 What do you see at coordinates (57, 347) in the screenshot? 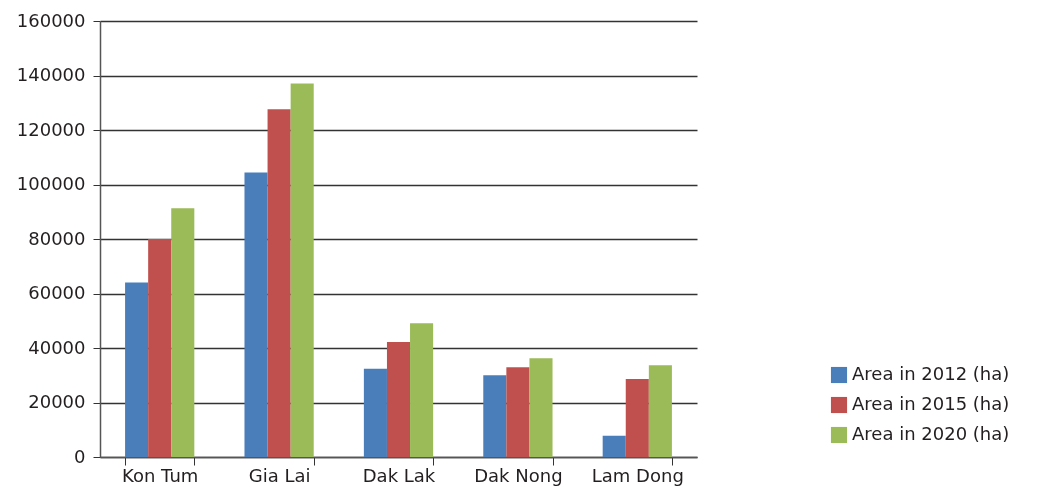
I see `y-tick-label: 40000` at bounding box center [57, 347].